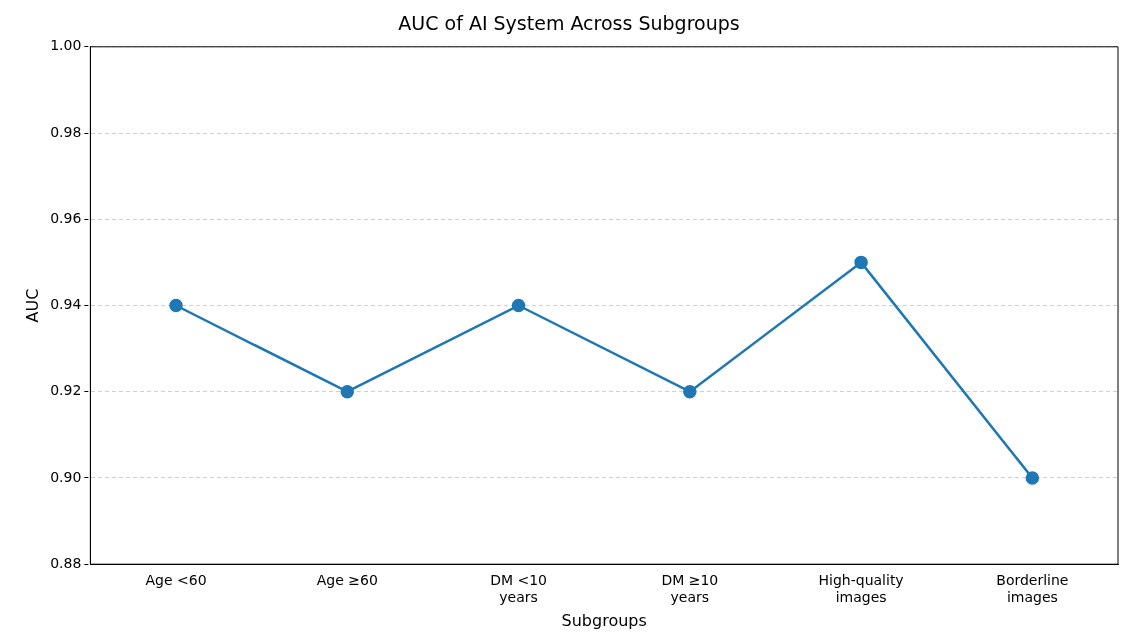  What do you see at coordinates (66, 217) in the screenshot?
I see `y-tick-label: 0.96` at bounding box center [66, 217].